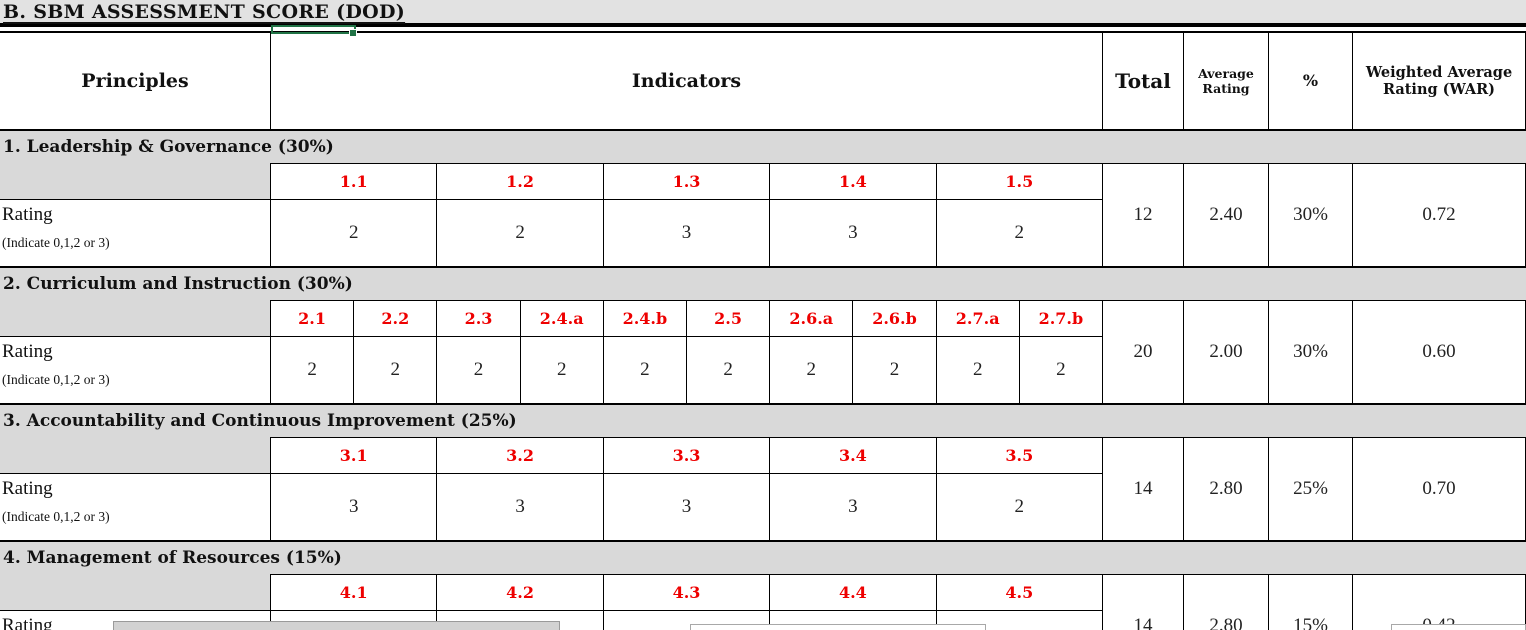 The height and width of the screenshot is (630, 1526). Describe the element at coordinates (1438, 351) in the screenshot. I see `war-cell: 0.60` at that location.